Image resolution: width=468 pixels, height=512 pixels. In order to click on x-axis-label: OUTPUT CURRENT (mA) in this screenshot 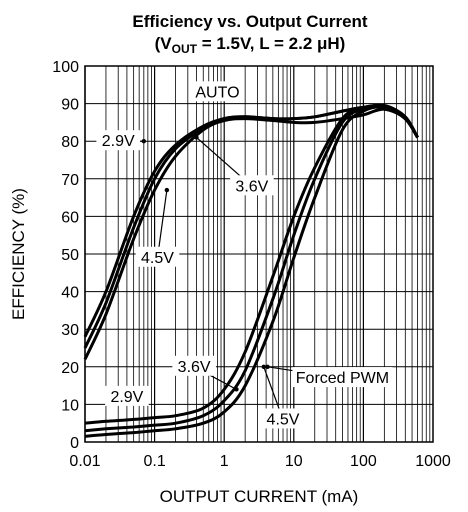, I will do `click(259, 496)`.